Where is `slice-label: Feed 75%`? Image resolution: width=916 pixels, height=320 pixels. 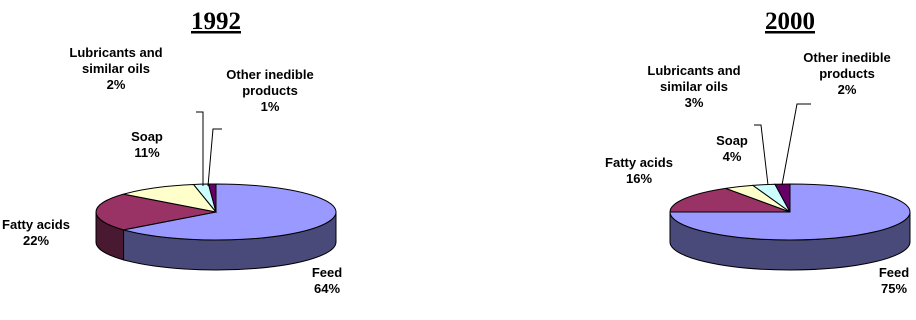
slice-label: Feed 75% is located at coordinates (894, 280).